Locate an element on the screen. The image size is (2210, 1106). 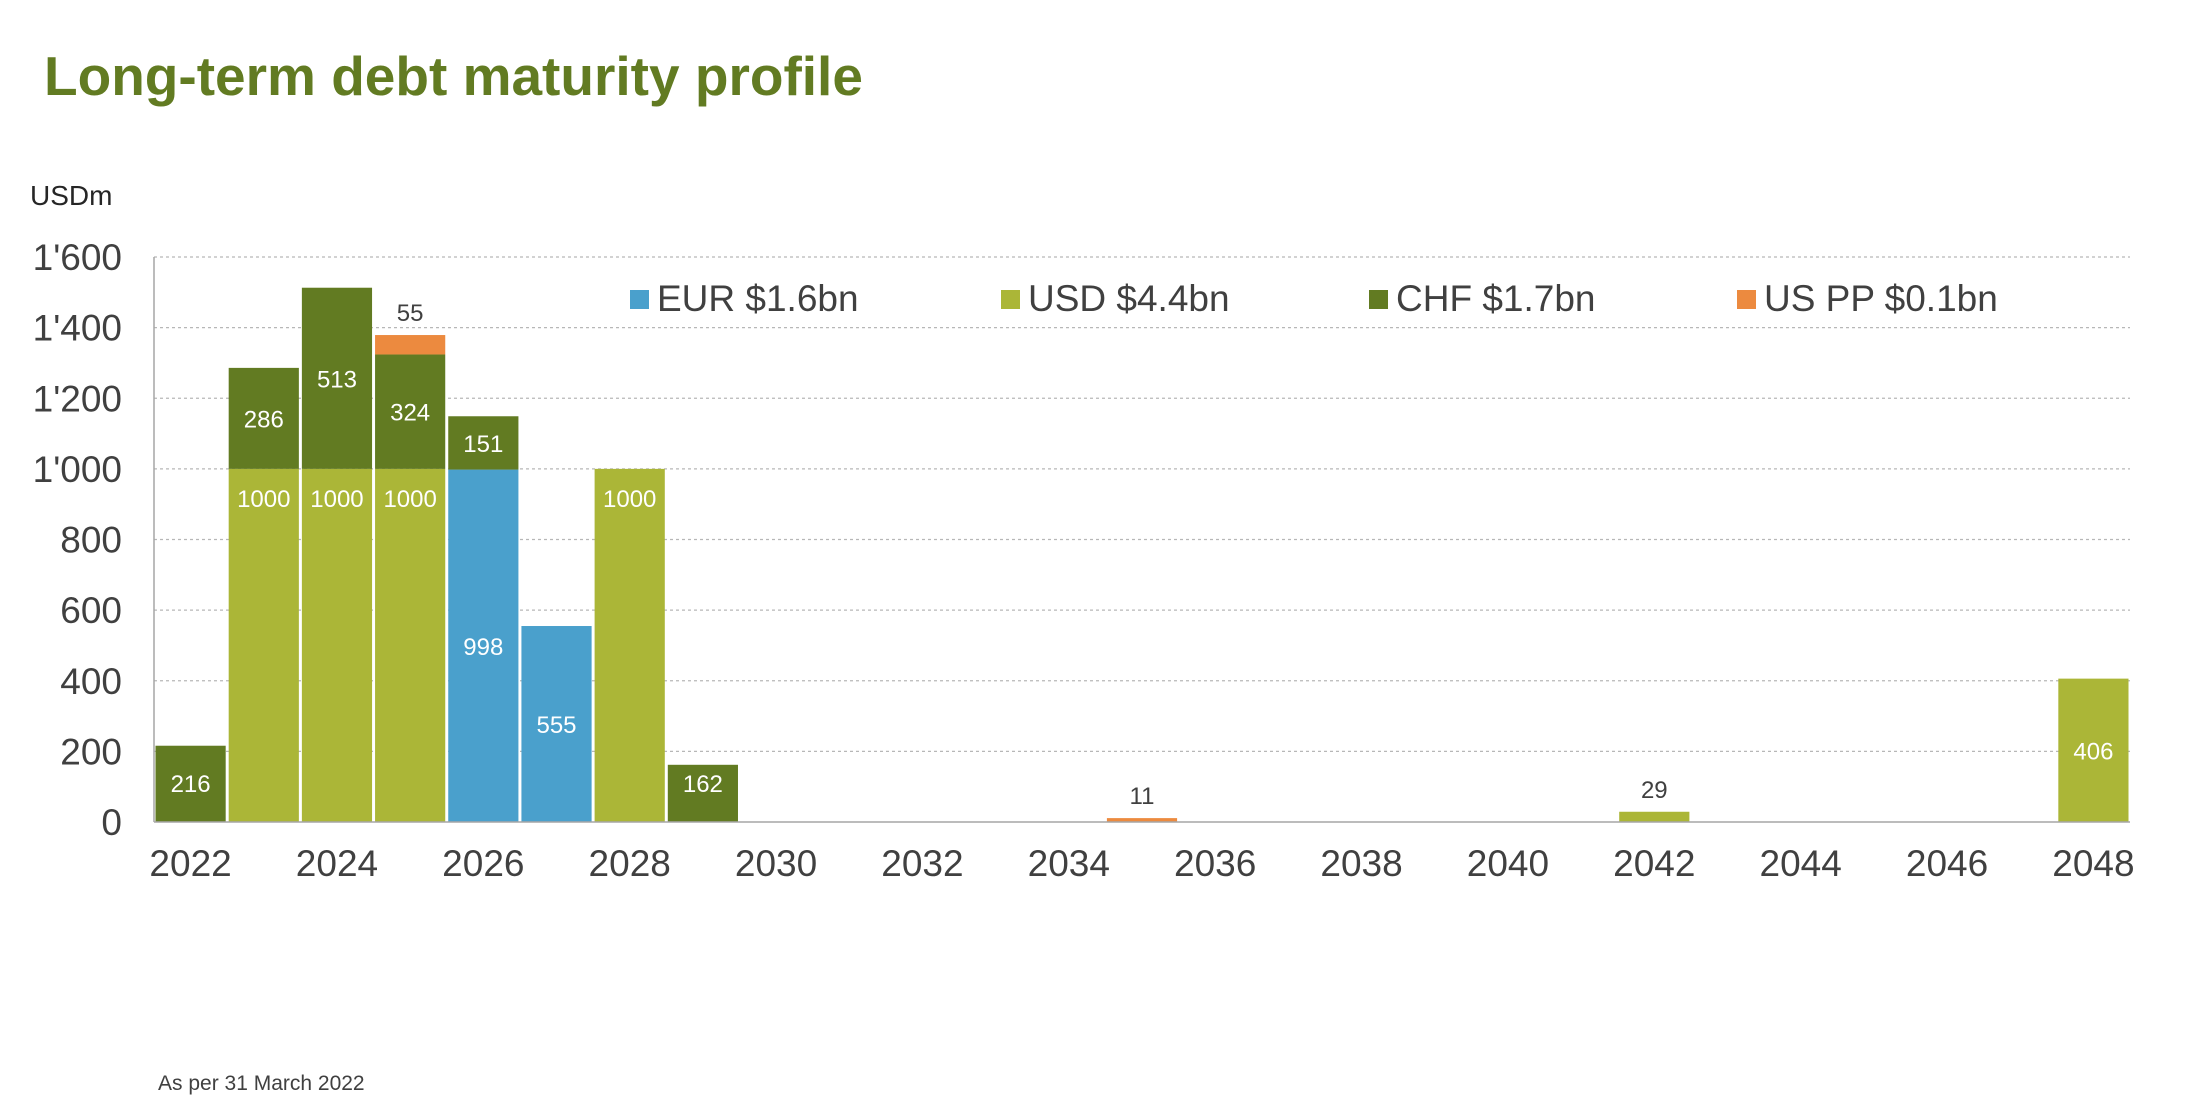
legend-label: CHF $1.7bn is located at coordinates (1496, 298).